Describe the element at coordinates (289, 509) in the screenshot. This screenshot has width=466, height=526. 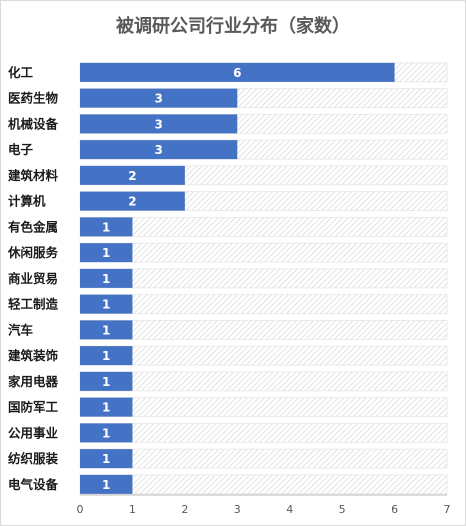
I see `x-tick-label: 4` at that location.